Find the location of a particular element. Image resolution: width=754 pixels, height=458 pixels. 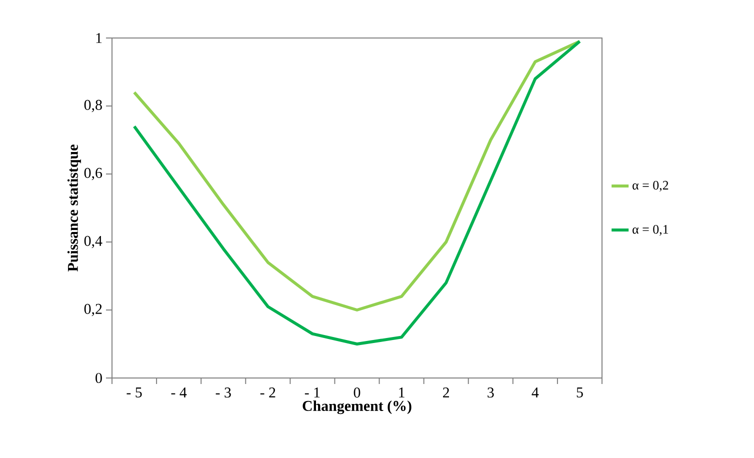

x-axis-title: Changement (%) is located at coordinates (357, 407).